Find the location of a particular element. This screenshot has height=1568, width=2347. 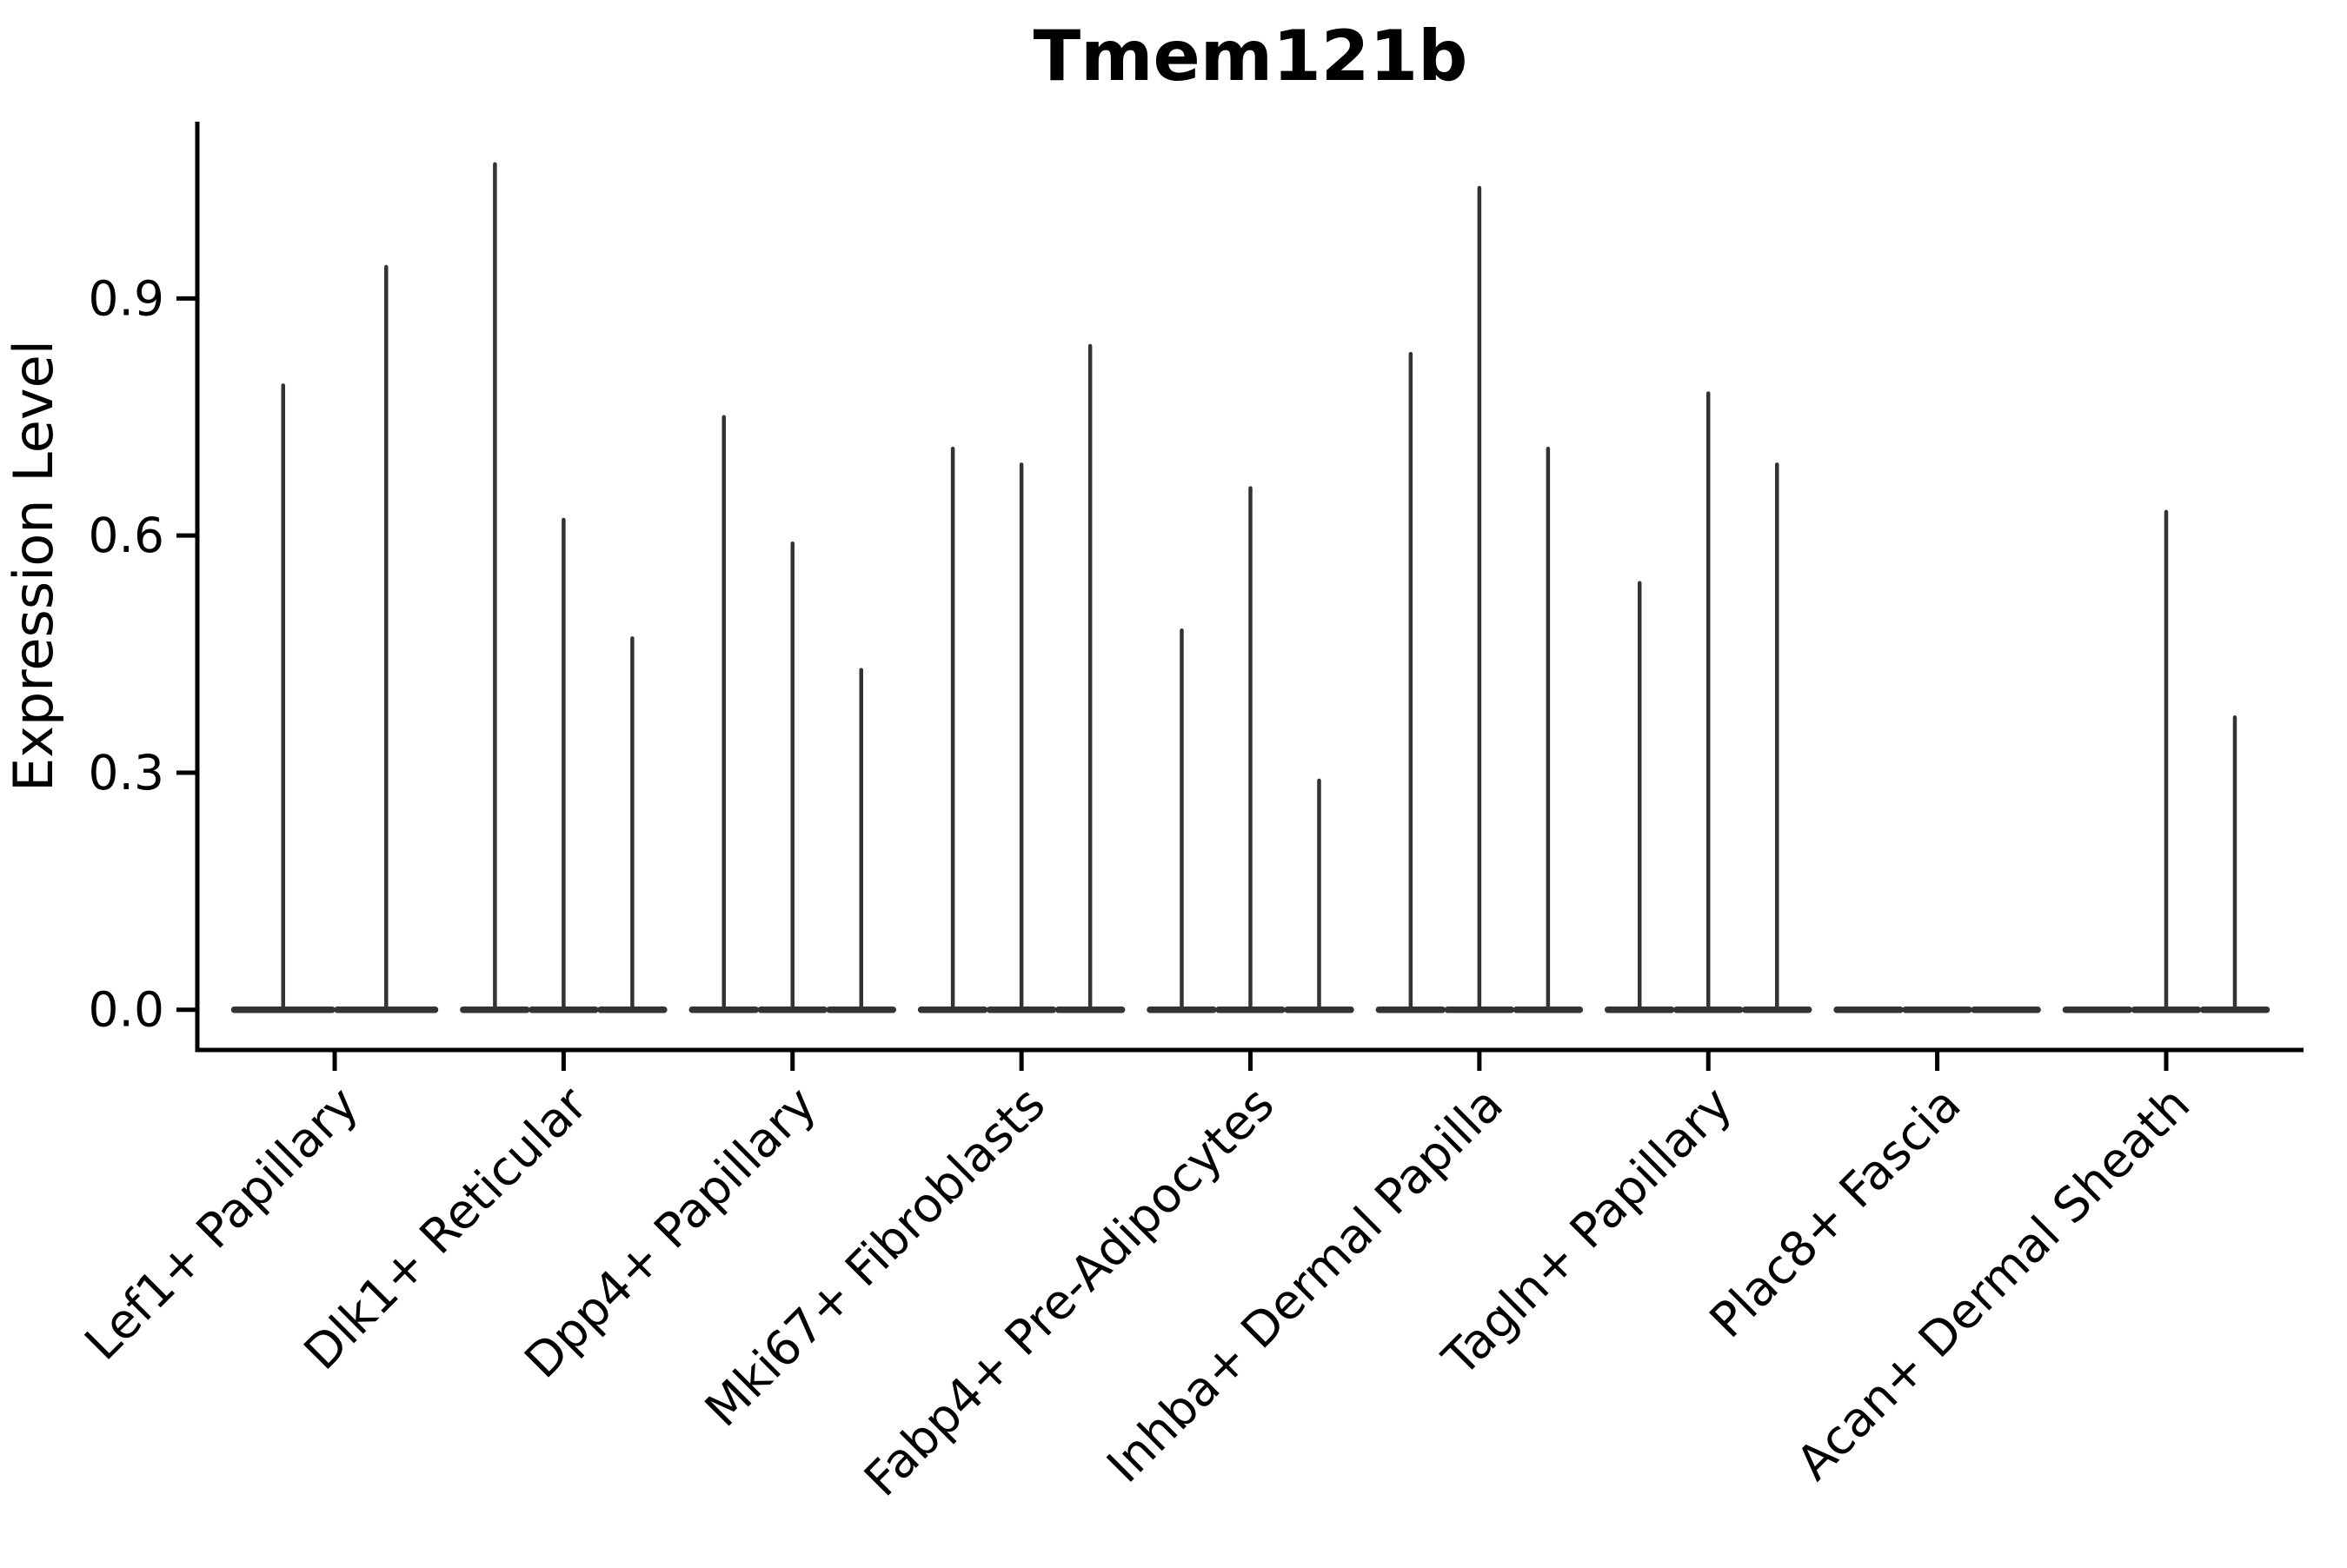

chart-title: Tmem121b is located at coordinates (1251, 56).